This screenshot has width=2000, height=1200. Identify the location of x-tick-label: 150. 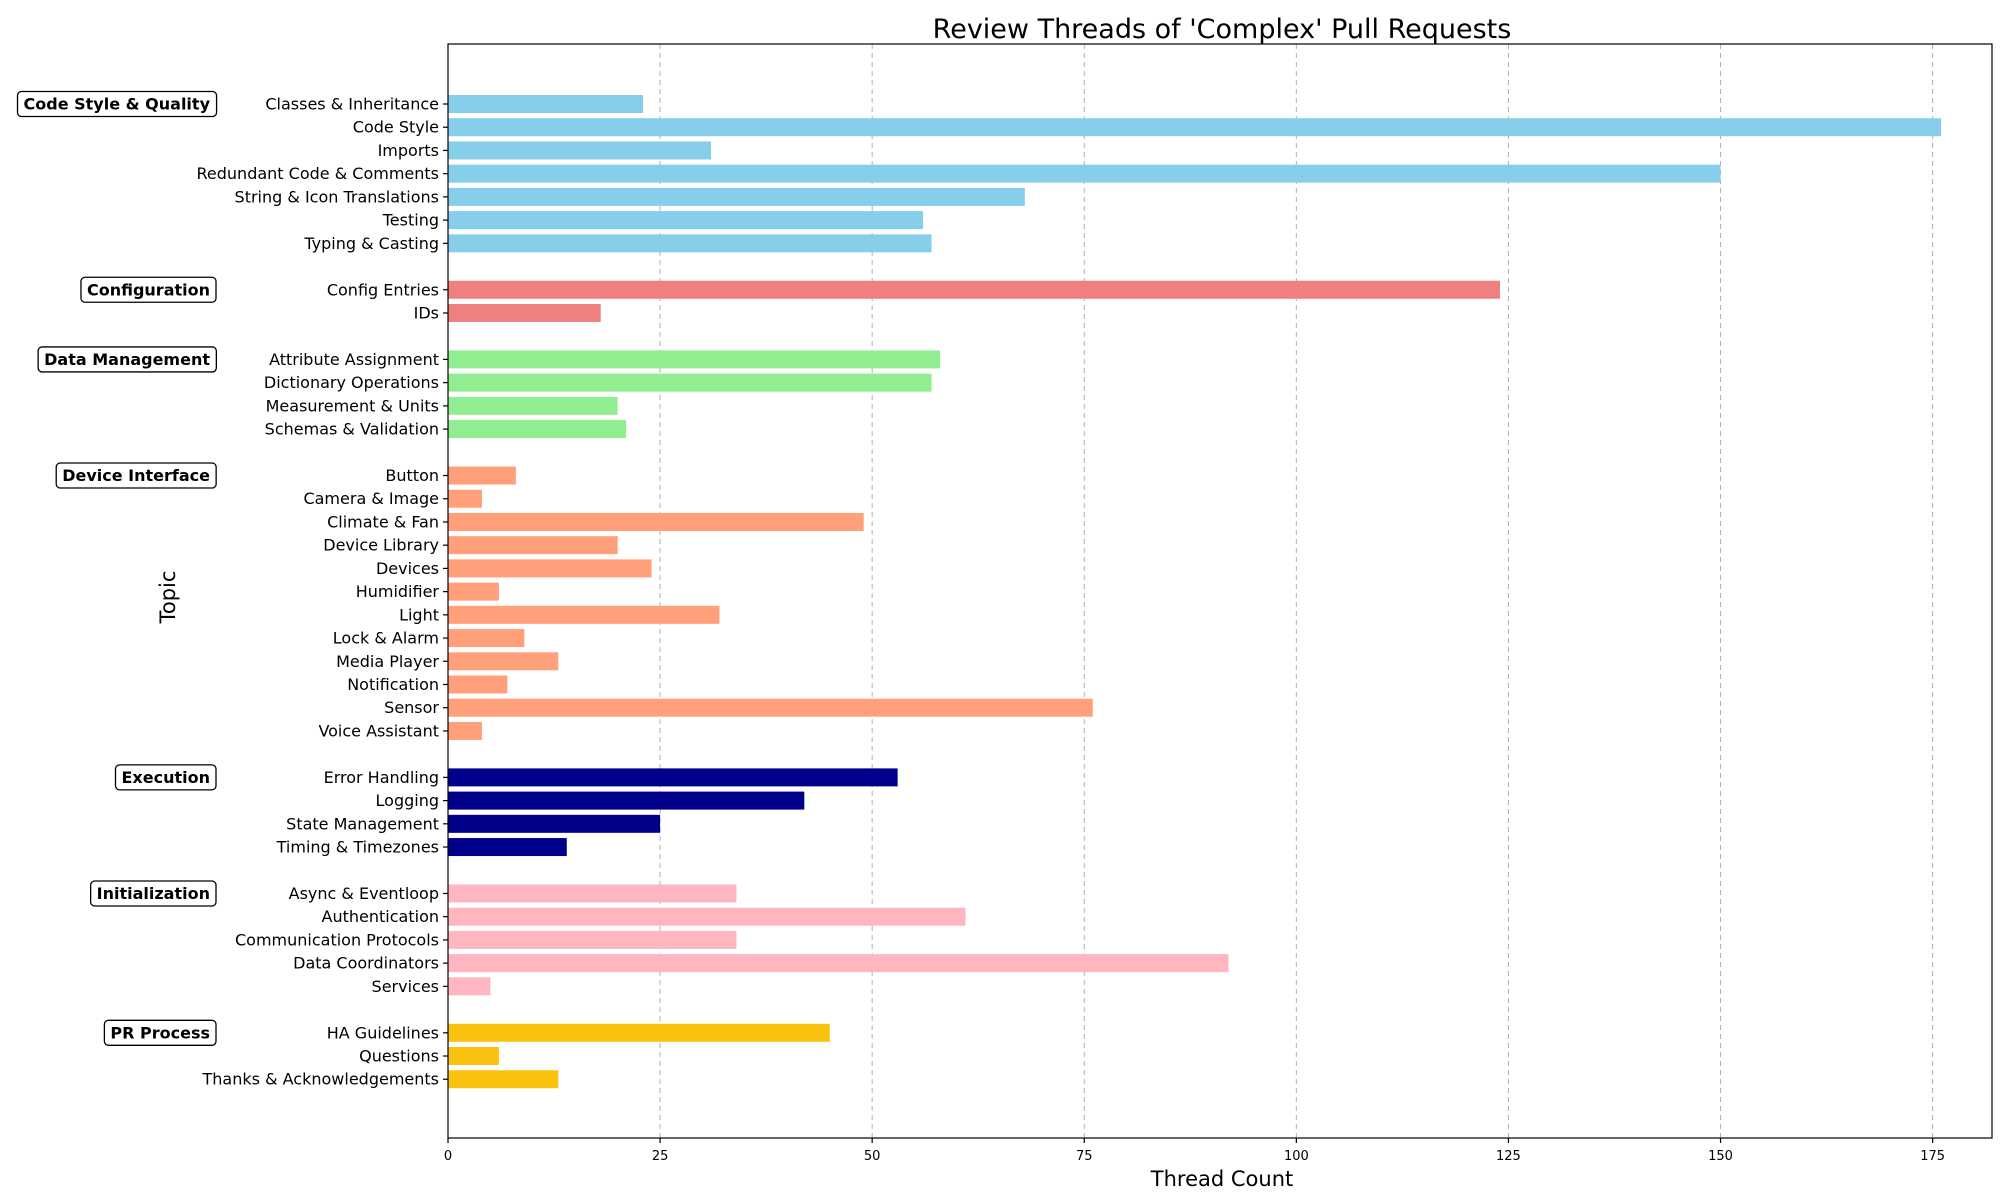
(1720, 1156).